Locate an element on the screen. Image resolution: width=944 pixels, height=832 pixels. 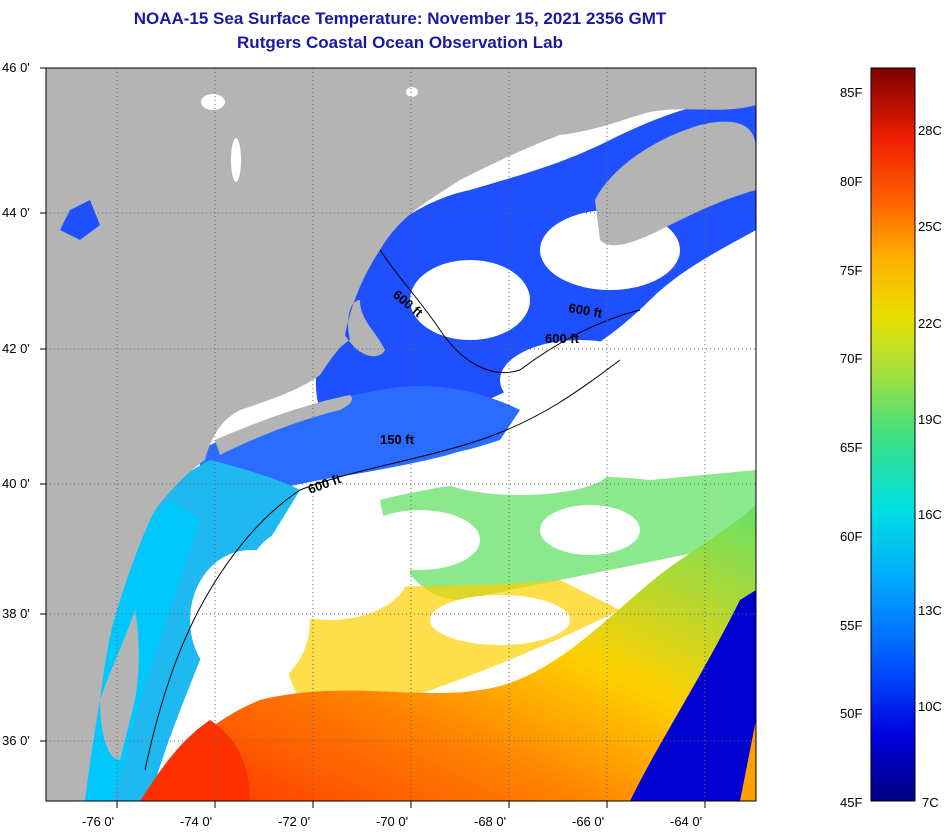
contour-label-600ft-ne: 600 ft is located at coordinates (585, 310).